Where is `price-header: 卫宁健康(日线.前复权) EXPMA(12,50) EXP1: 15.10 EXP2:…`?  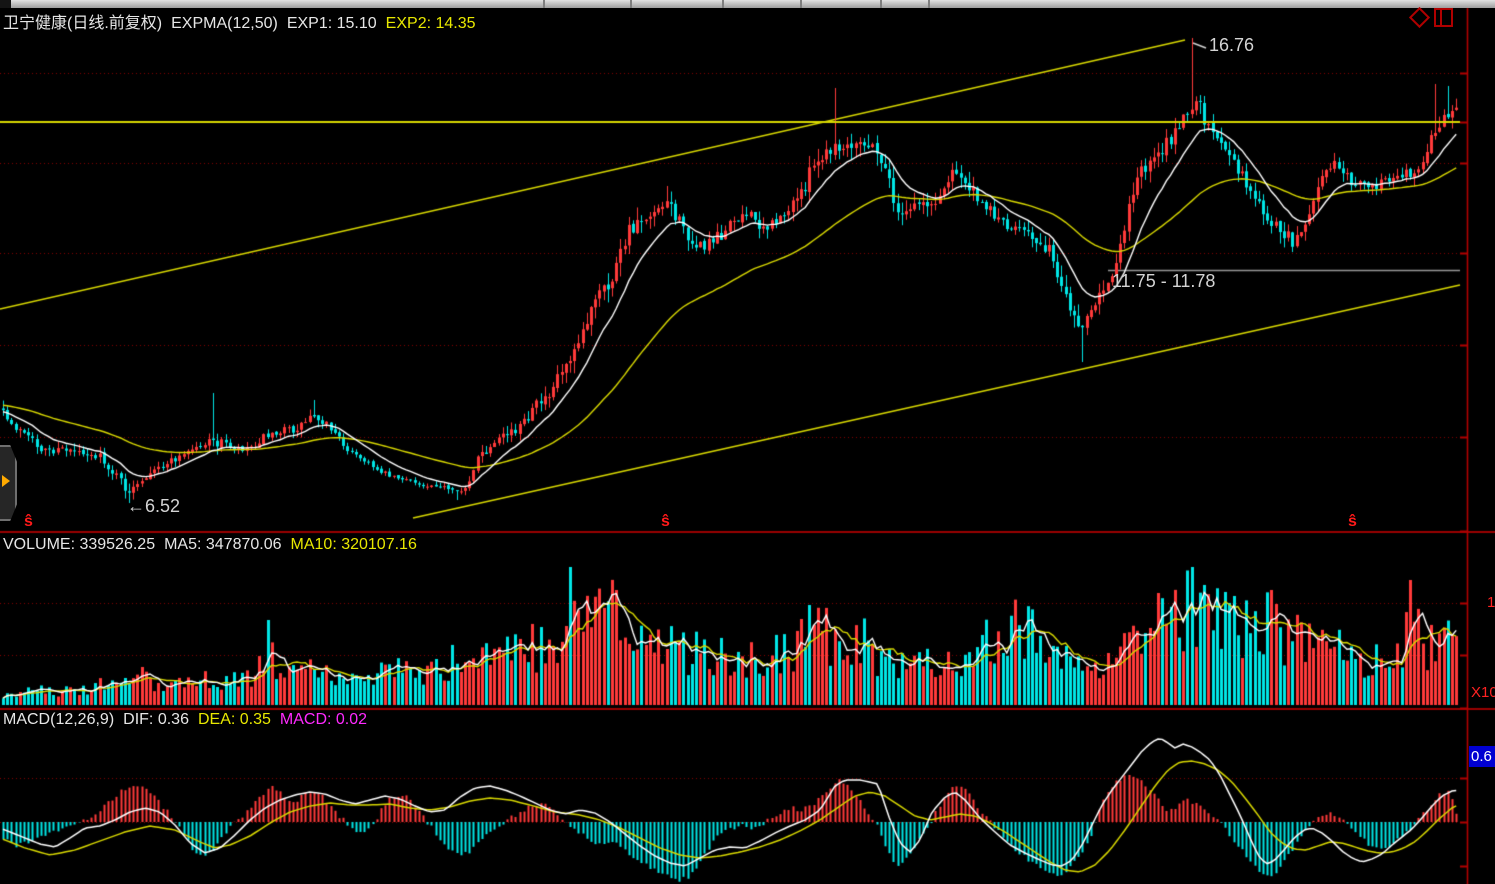 price-header: 卫宁健康(日线.前复权) EXPMA(12,50) EXP1: 15.10 EXP2:… is located at coordinates (244, 21).